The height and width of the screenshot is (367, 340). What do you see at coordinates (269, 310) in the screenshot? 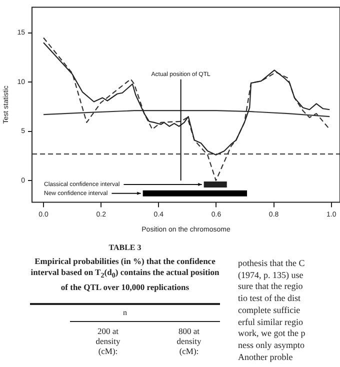
I see `text: complete sufficie` at bounding box center [269, 310].